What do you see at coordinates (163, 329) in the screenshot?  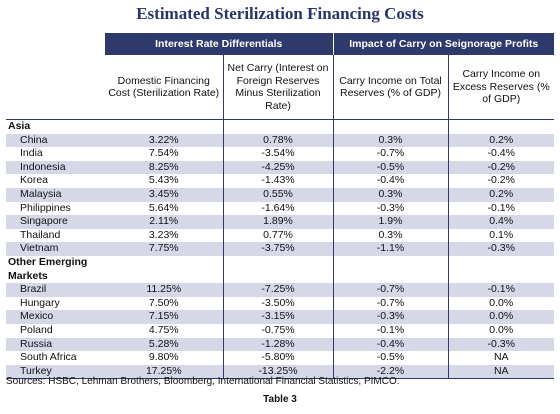 I see `domestic-cost-cell: 4.75%` at bounding box center [163, 329].